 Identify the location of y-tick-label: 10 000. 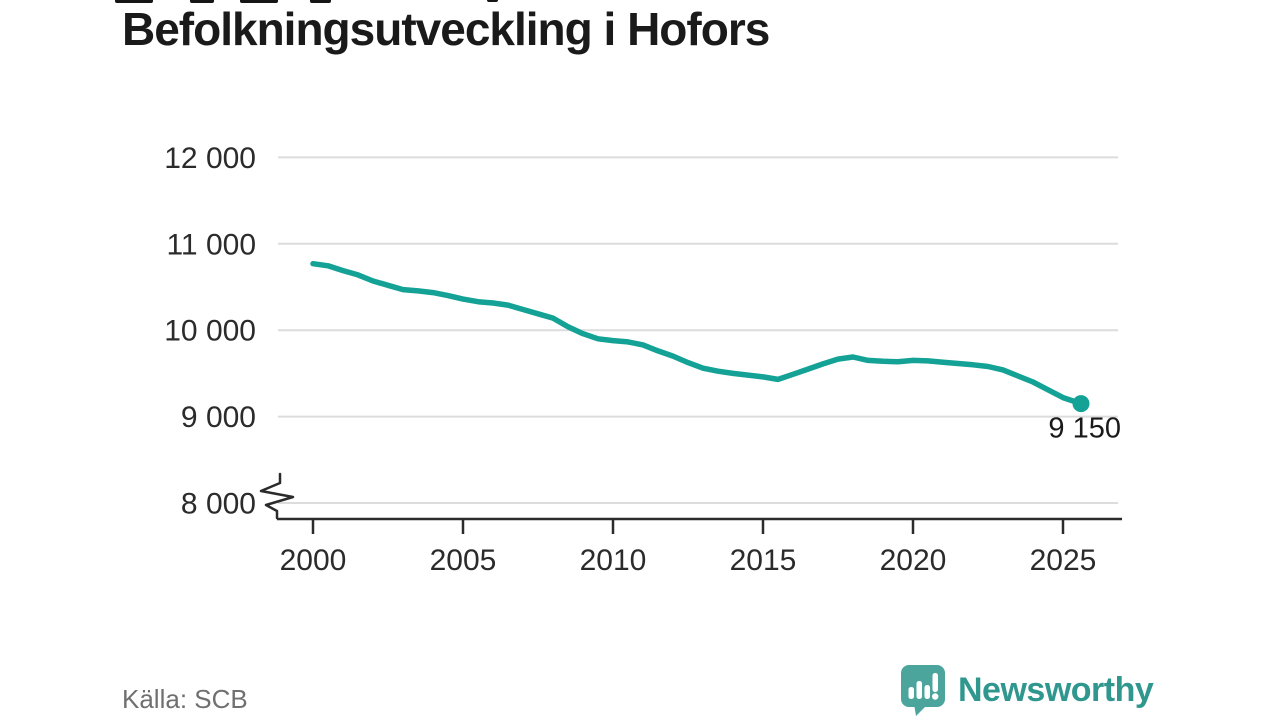
(210, 331).